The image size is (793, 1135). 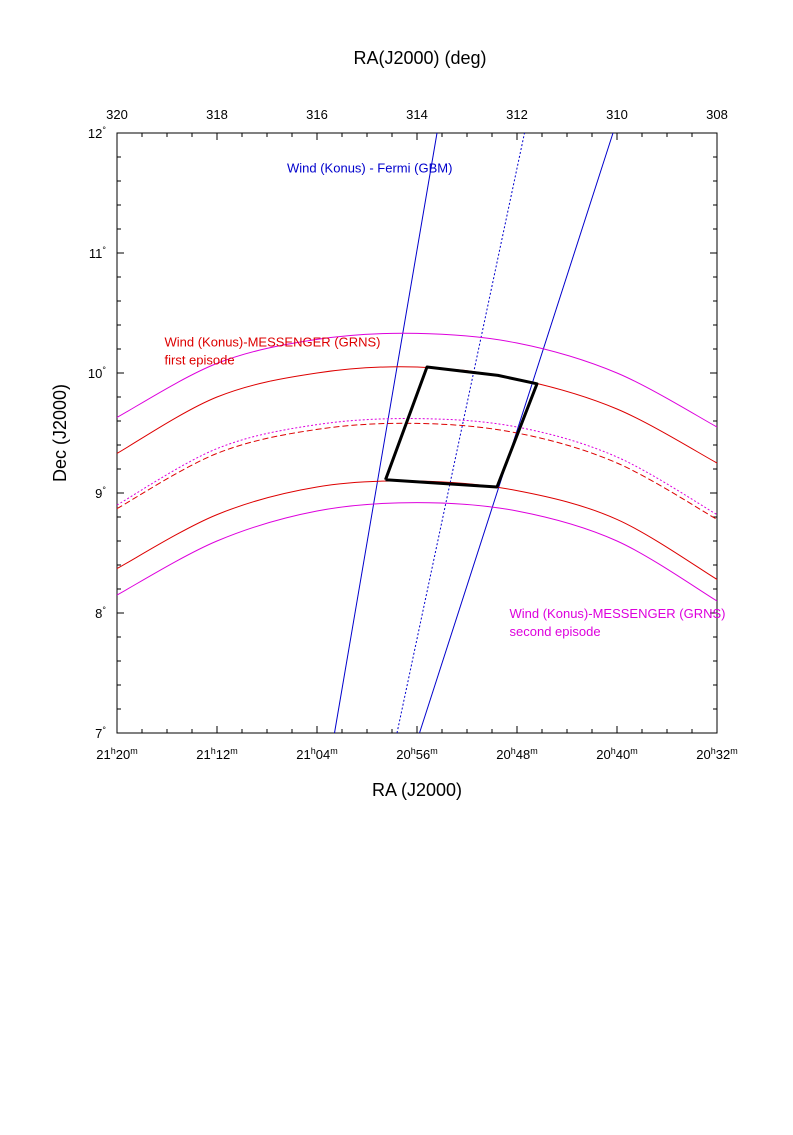 I want to click on messenger-second-outer-line, so click(x=417, y=380).